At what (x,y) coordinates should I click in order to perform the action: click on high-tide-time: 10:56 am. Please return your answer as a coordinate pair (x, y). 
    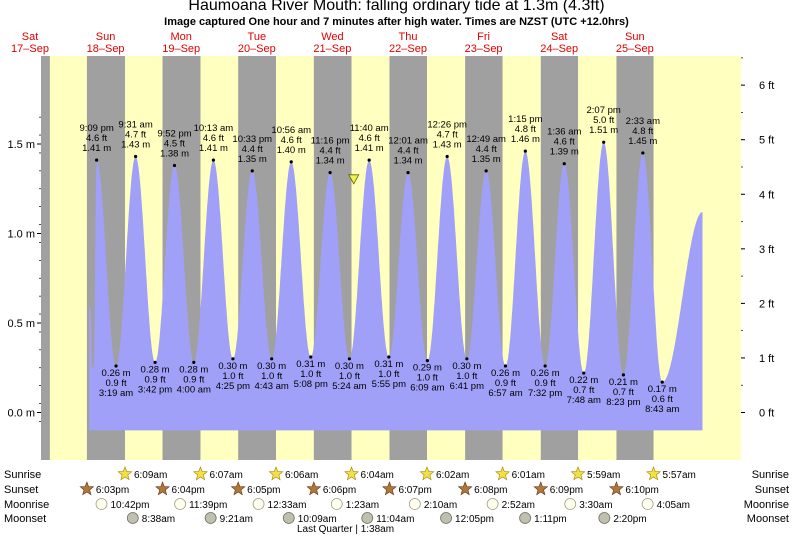
    Looking at the image, I should click on (291, 130).